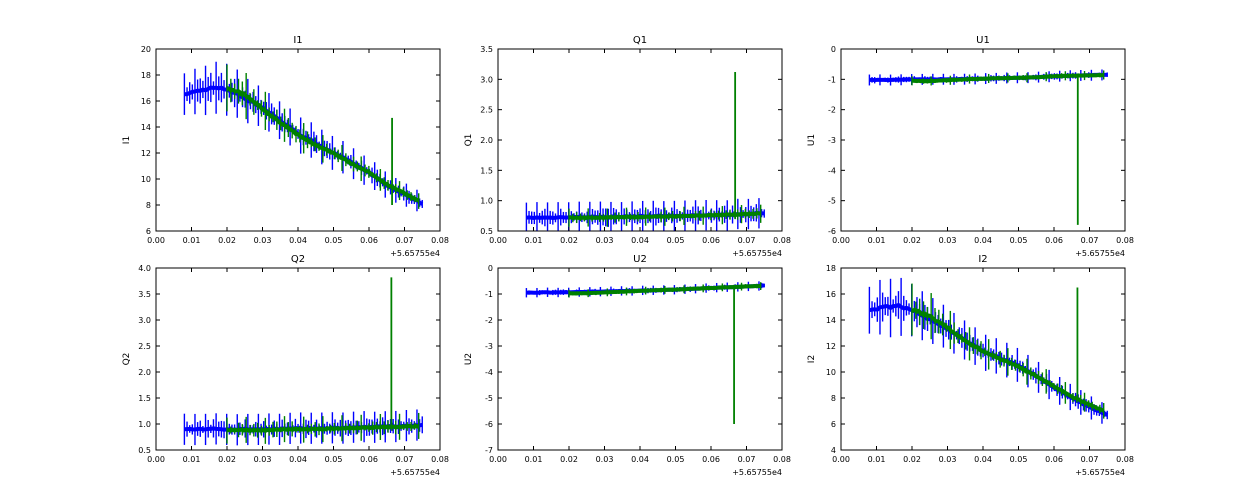 The image size is (1250, 500). I want to click on subplot-title: Q1, so click(640, 40).